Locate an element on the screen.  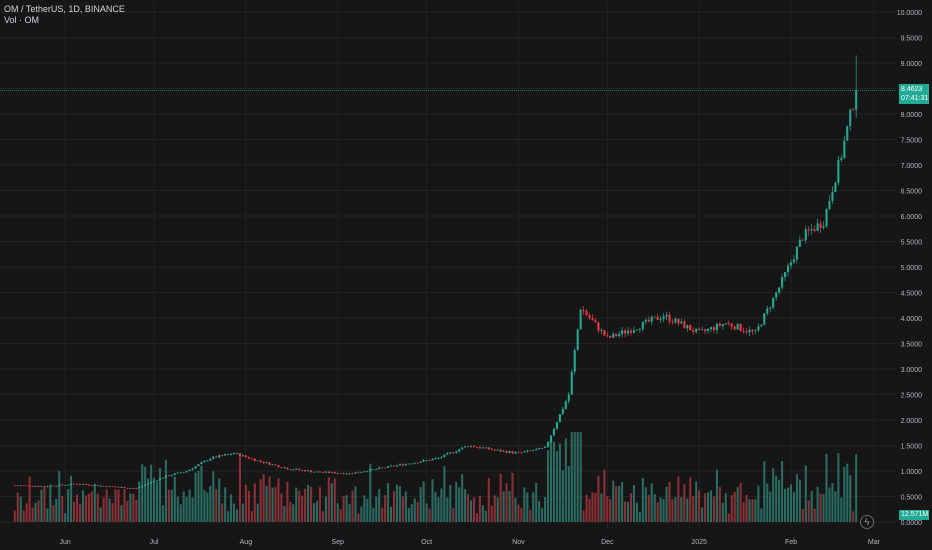
volume-legend: Vol · OM is located at coordinates (22, 20).